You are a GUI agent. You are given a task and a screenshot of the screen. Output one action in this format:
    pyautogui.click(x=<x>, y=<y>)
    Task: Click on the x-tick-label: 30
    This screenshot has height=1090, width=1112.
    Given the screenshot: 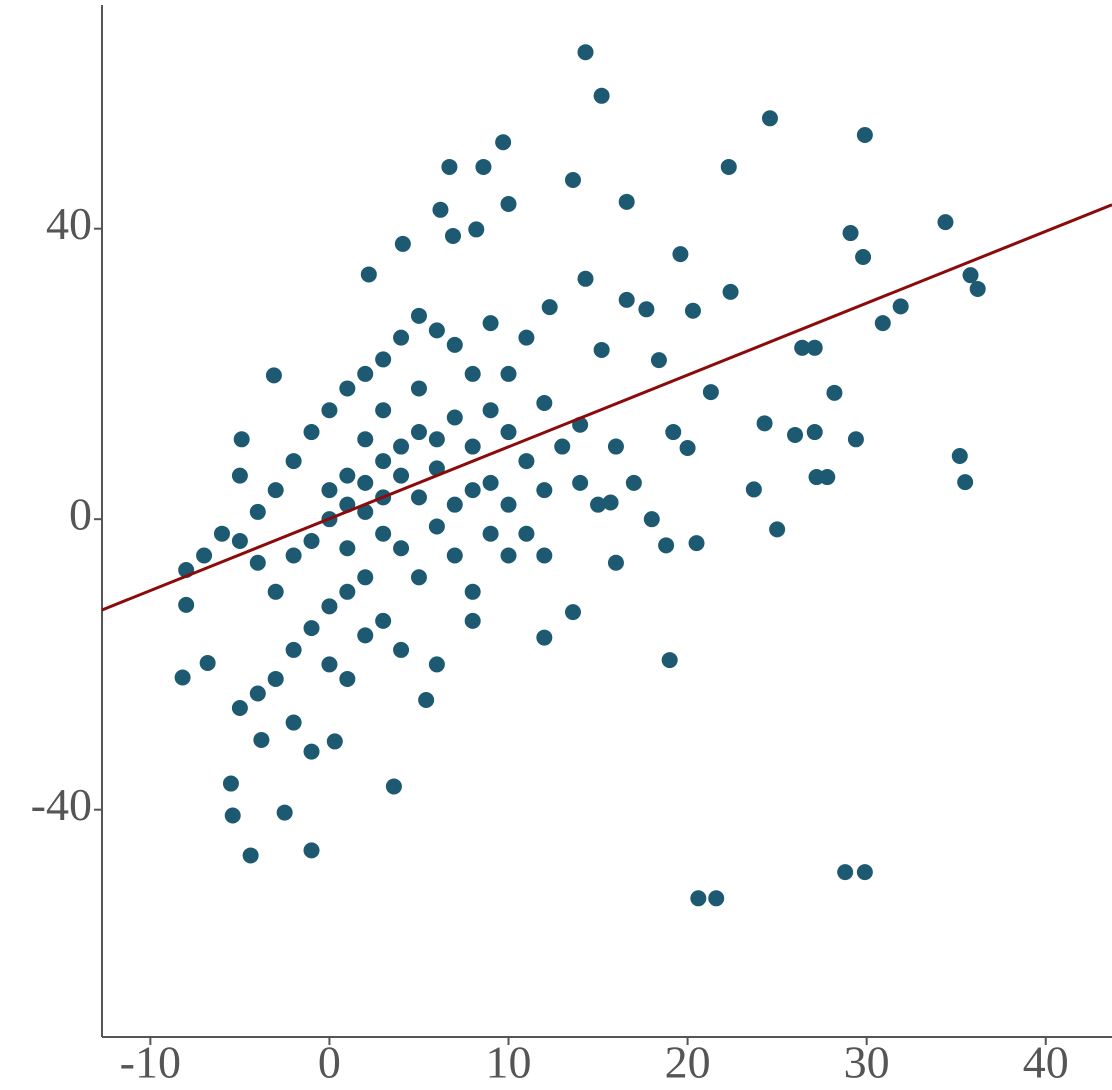 What is the action you would take?
    pyautogui.click(x=867, y=1062)
    